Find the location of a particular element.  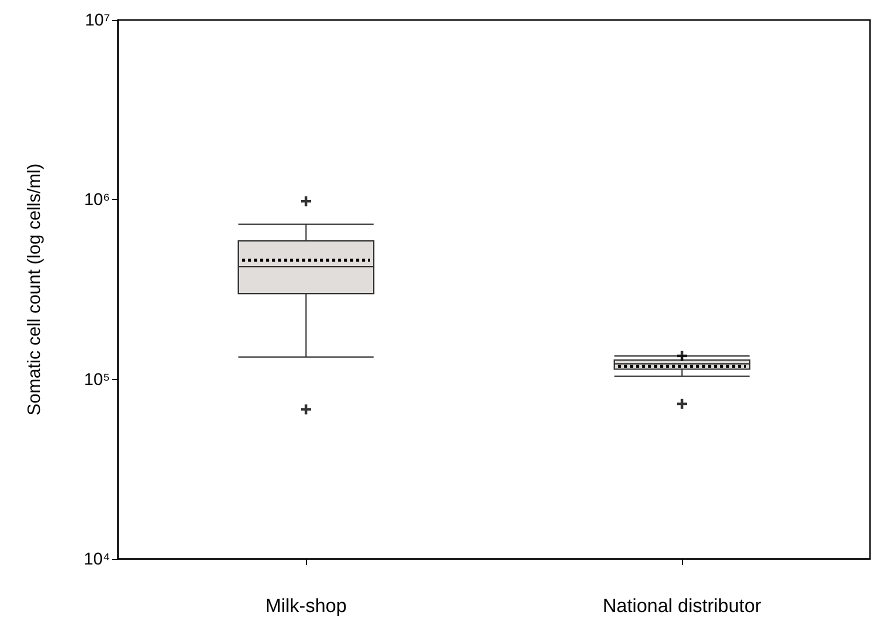

x-tick-label: Milk-shop is located at coordinates (306, 606).